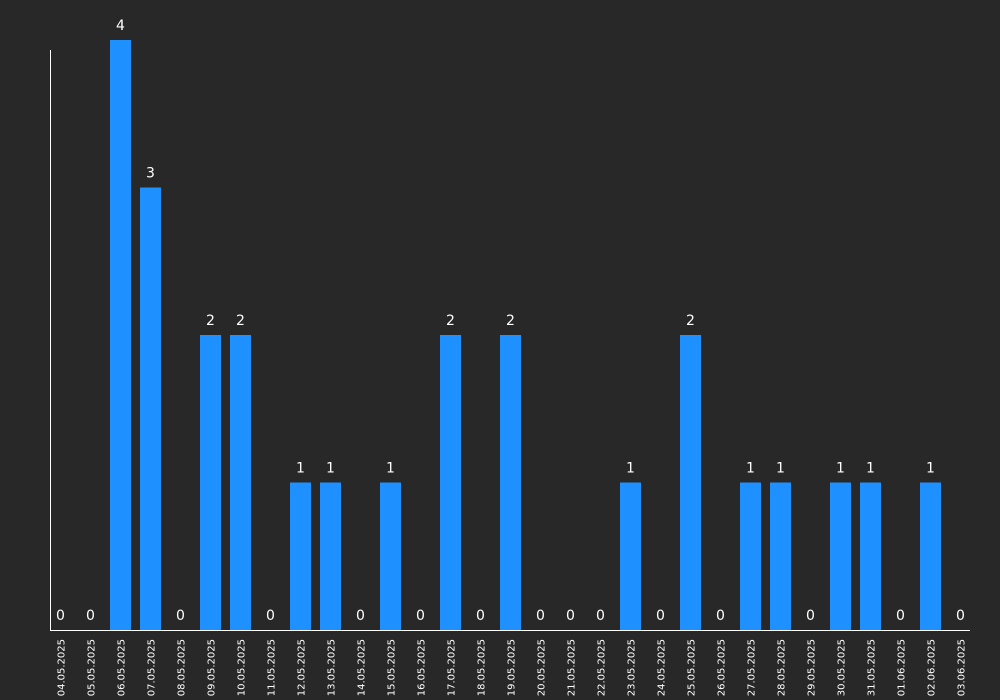 The height and width of the screenshot is (700, 1000). I want to click on x-tick-label-01.06.2025: 01.06.2025, so click(902, 667).